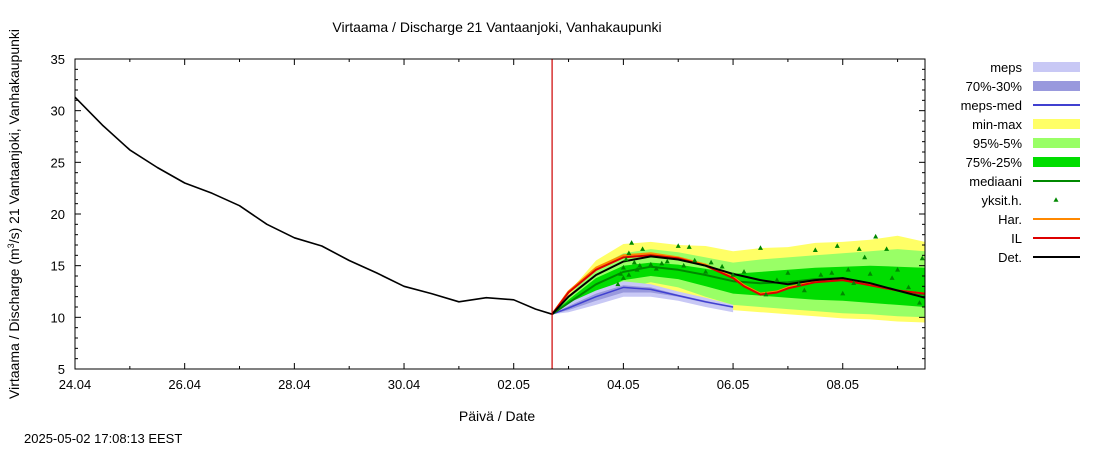 The image size is (1100, 450). I want to click on legend-item-75-25: 75%-25%, so click(1023, 162).